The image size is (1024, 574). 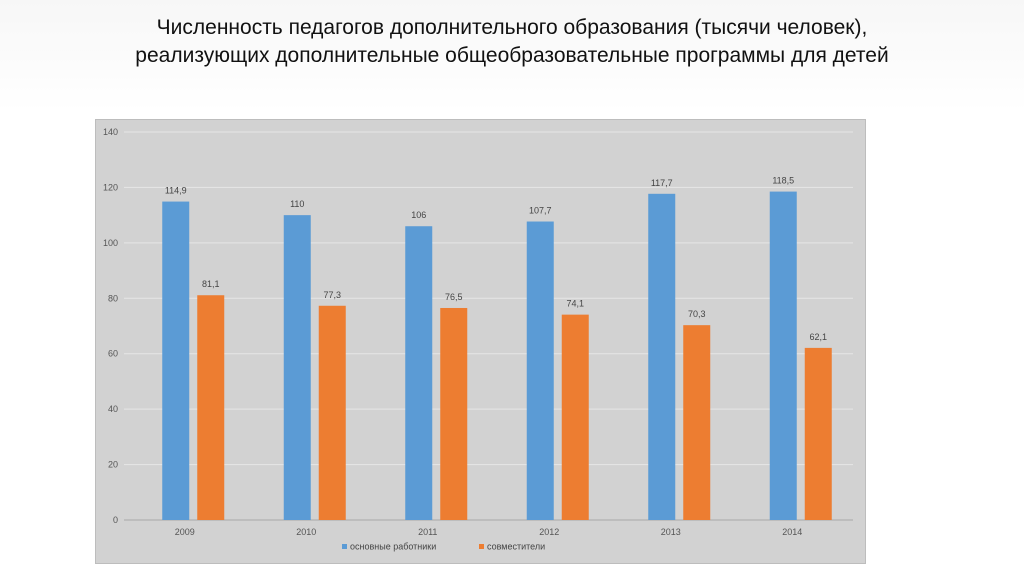 I want to click on y-tick-label: 40, so click(x=113, y=409).